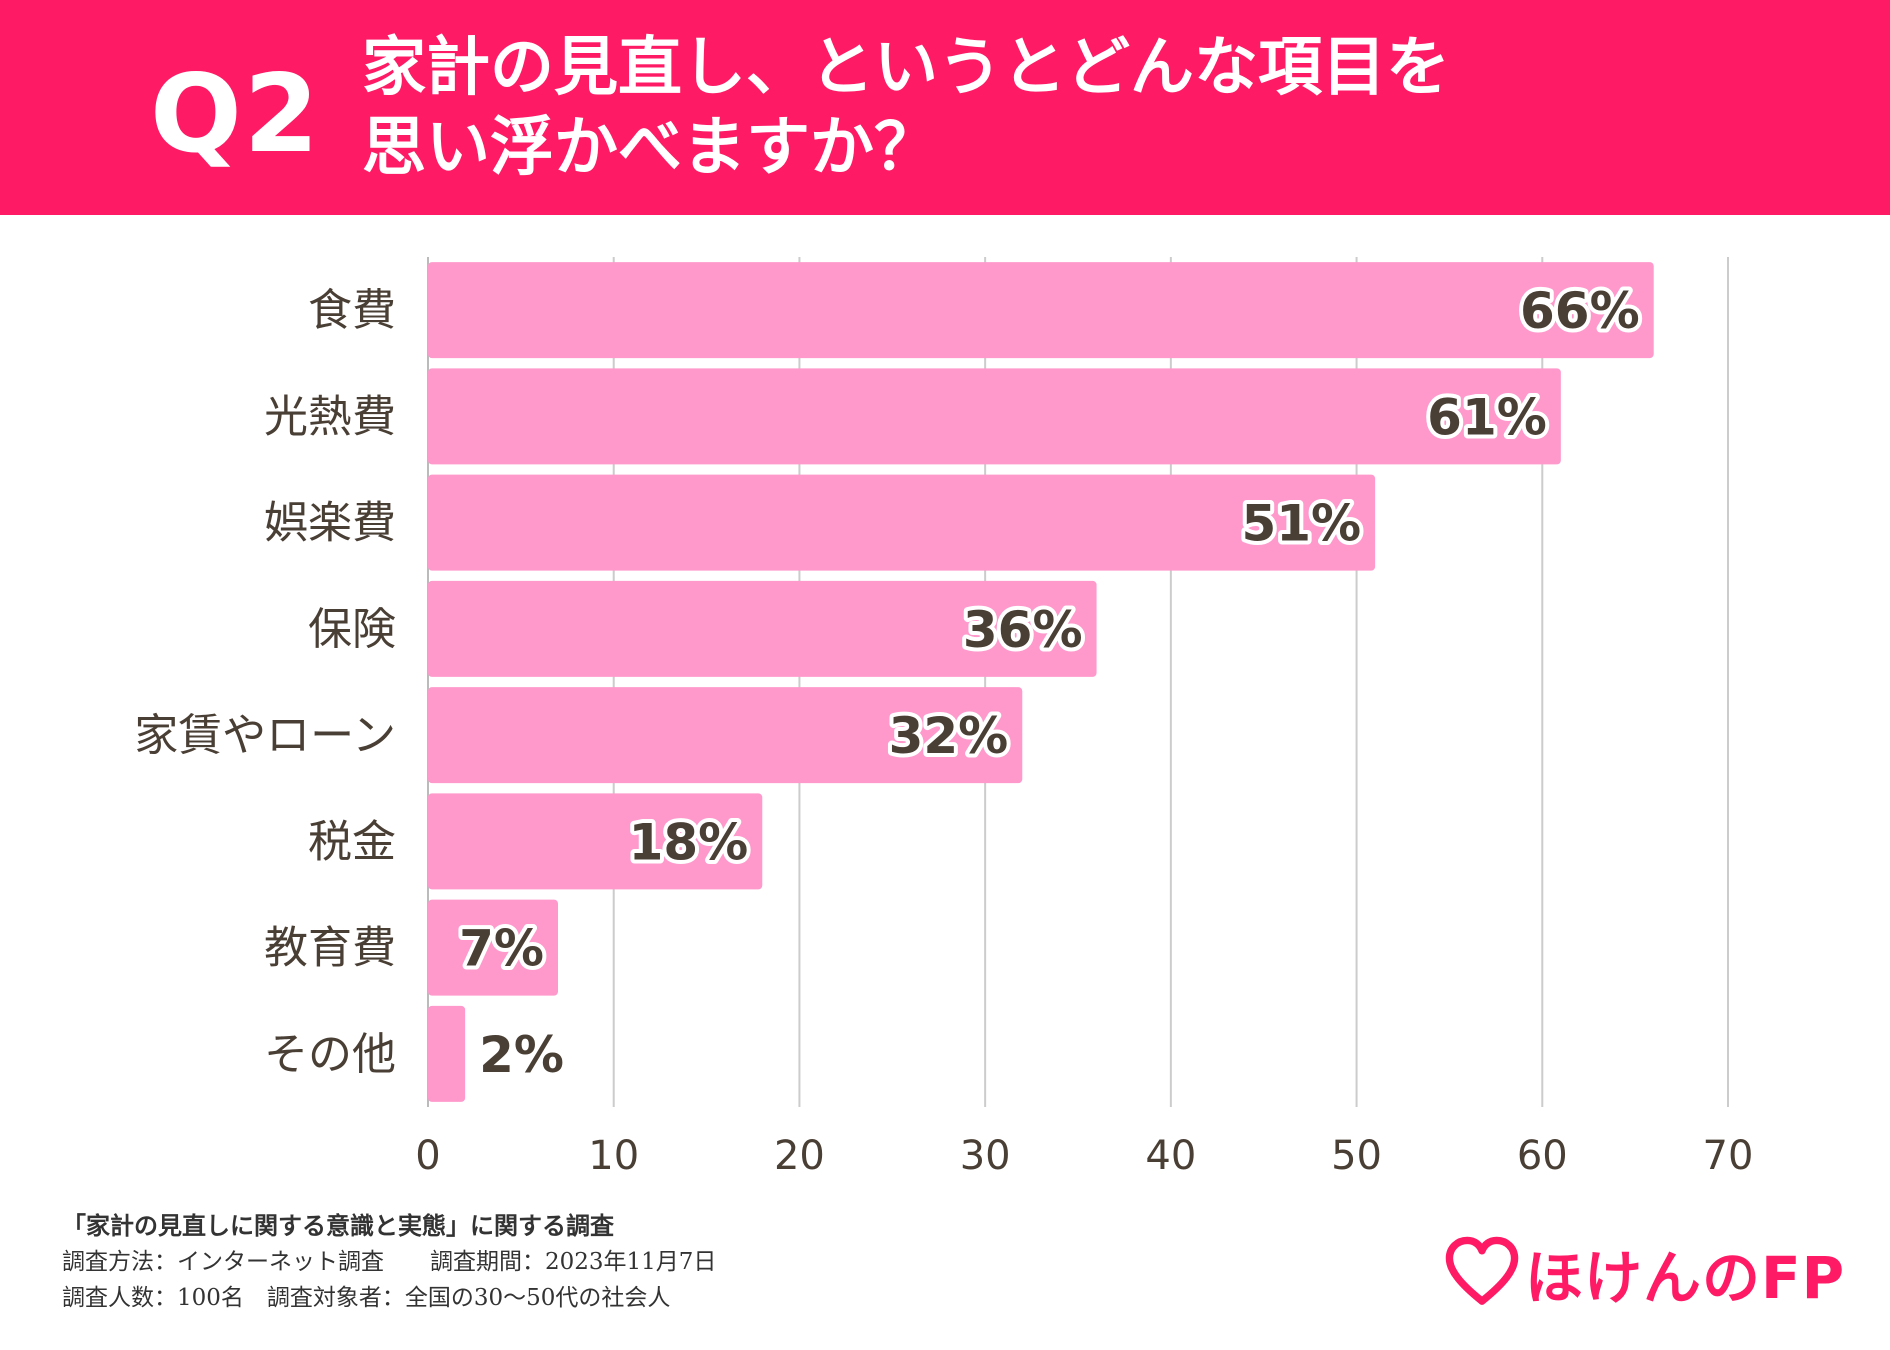 The image size is (1890, 1350). Describe the element at coordinates (352, 310) in the screenshot. I see `category-label-0: 食費` at that location.